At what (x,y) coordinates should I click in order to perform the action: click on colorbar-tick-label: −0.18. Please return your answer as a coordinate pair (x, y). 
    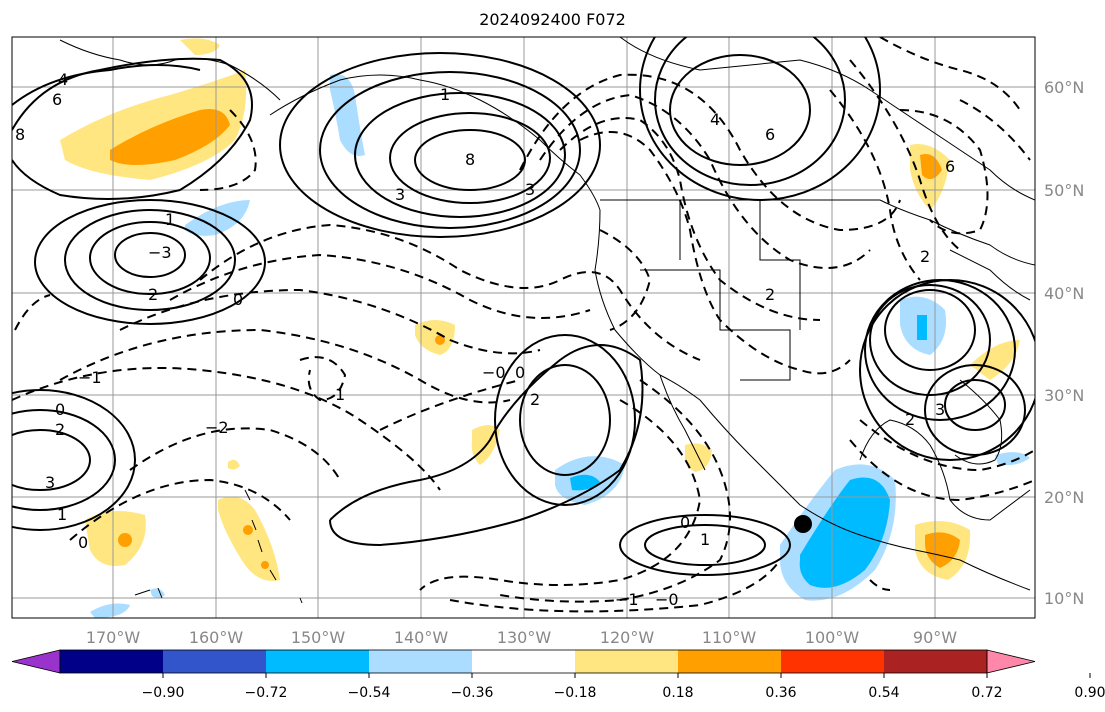
    Looking at the image, I should click on (575, 693).